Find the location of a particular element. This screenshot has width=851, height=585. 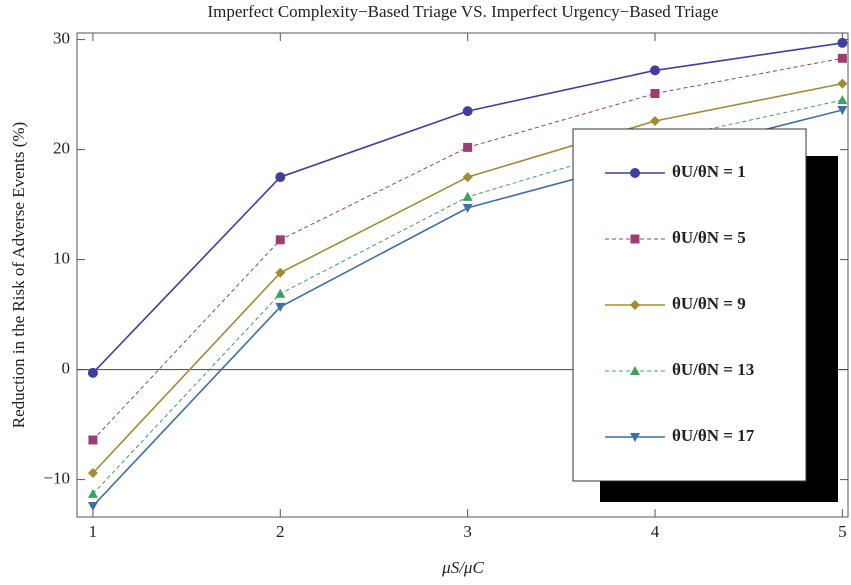

x-tick-label: 3 is located at coordinates (467, 531).